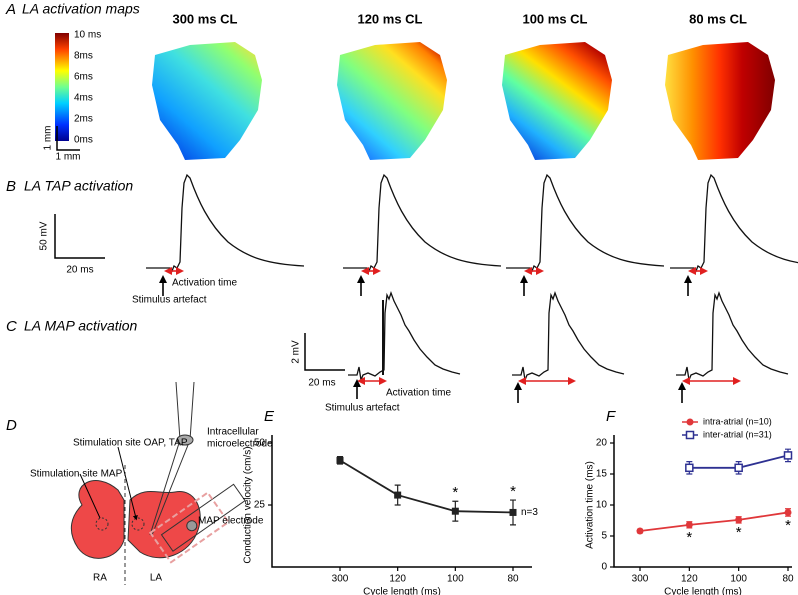 The width and height of the screenshot is (798, 595). I want to click on colorbar-label: 2ms, so click(83, 119).